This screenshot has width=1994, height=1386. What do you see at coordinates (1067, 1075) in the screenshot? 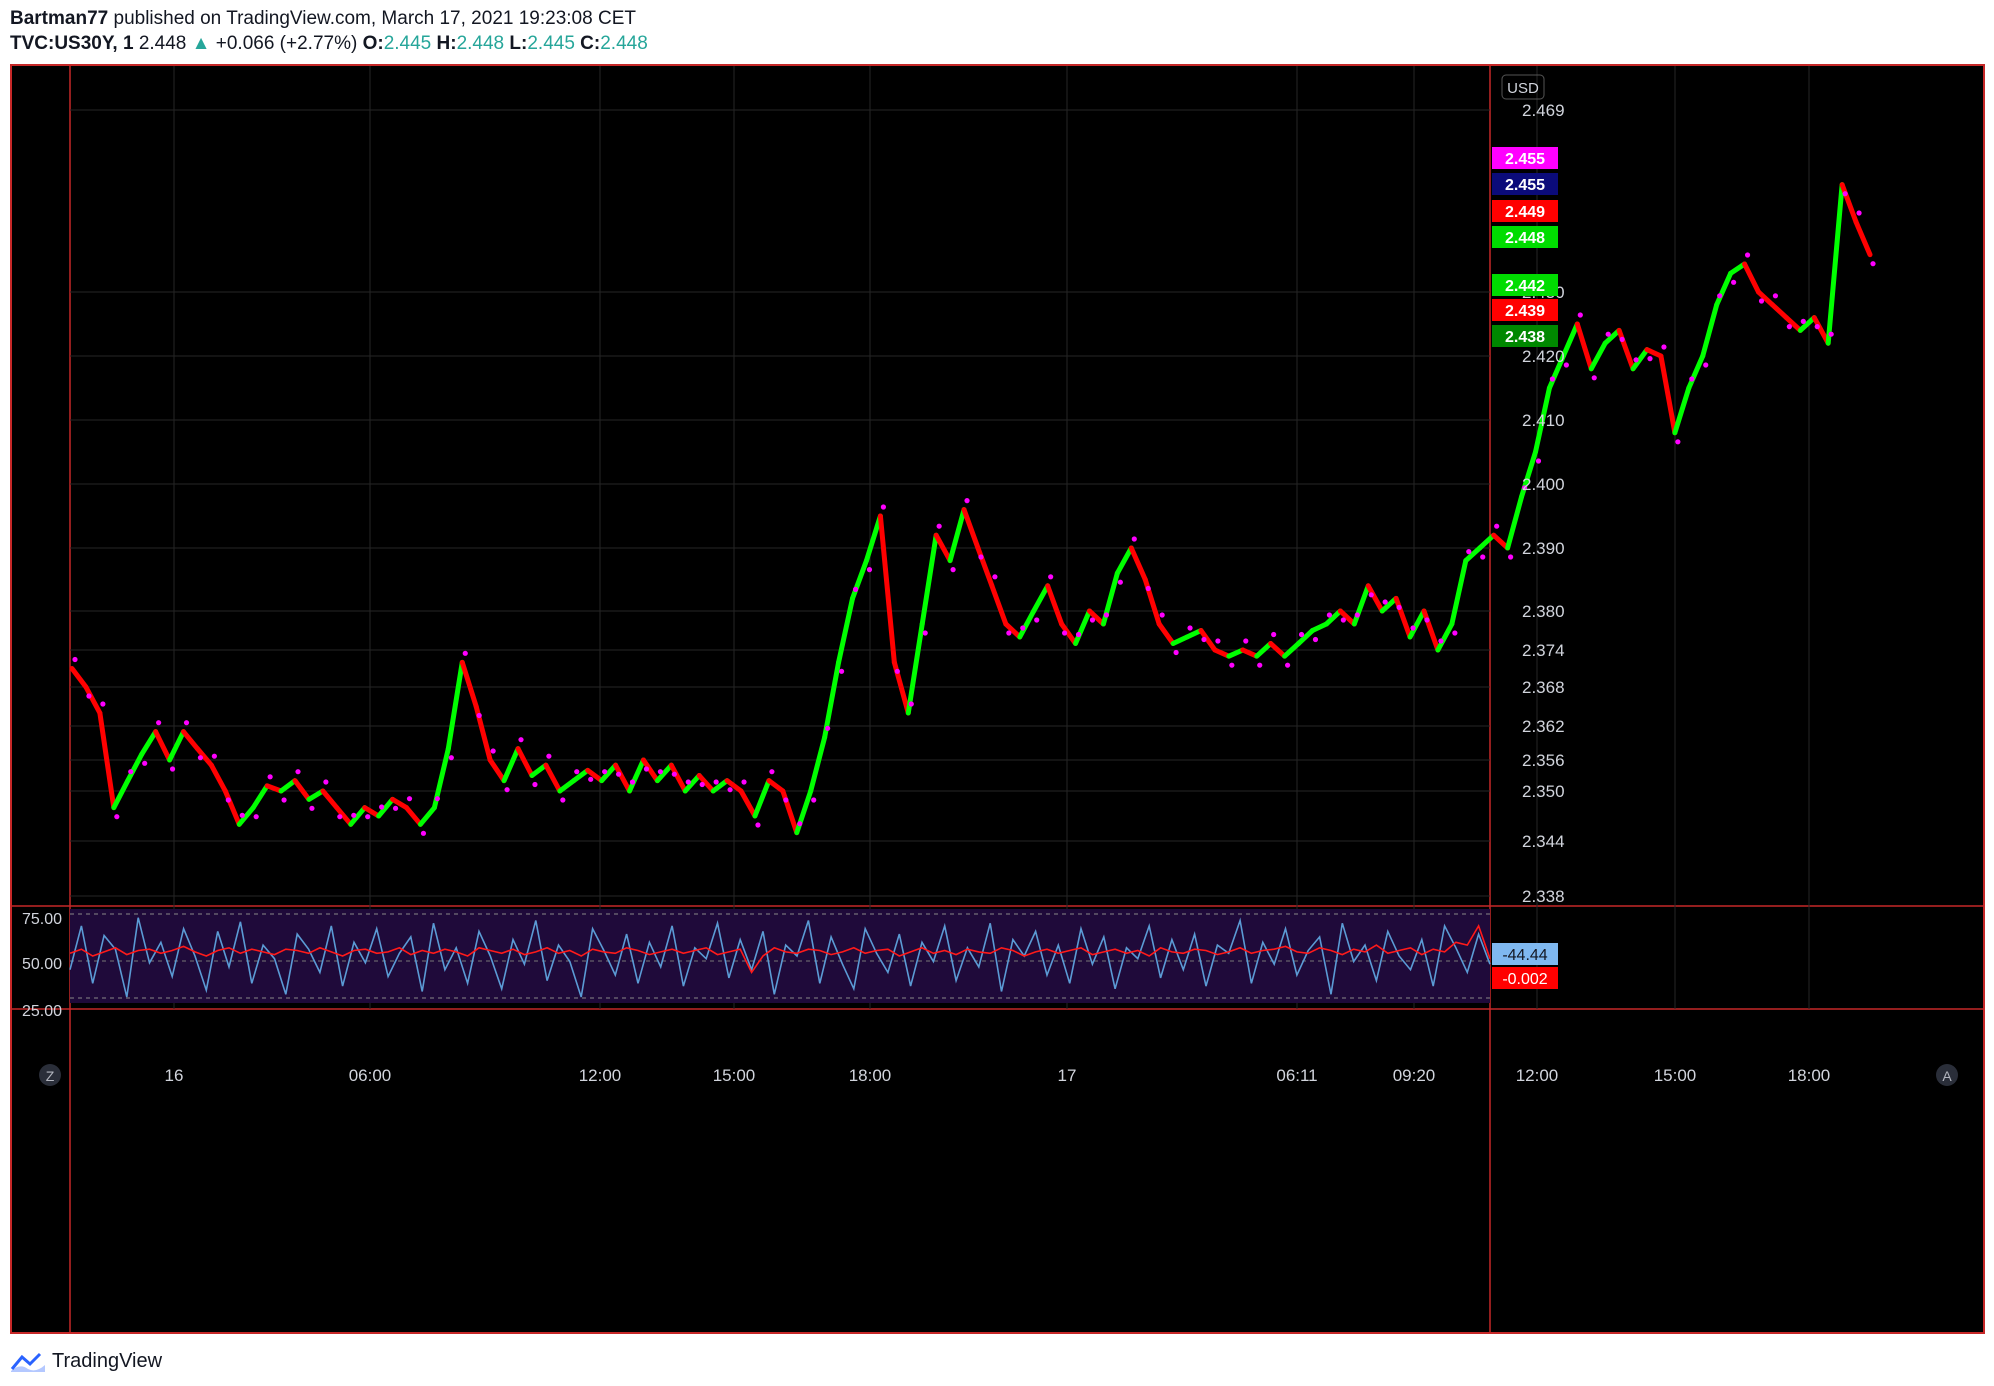
I see `x-tick-label: 17` at bounding box center [1067, 1075].